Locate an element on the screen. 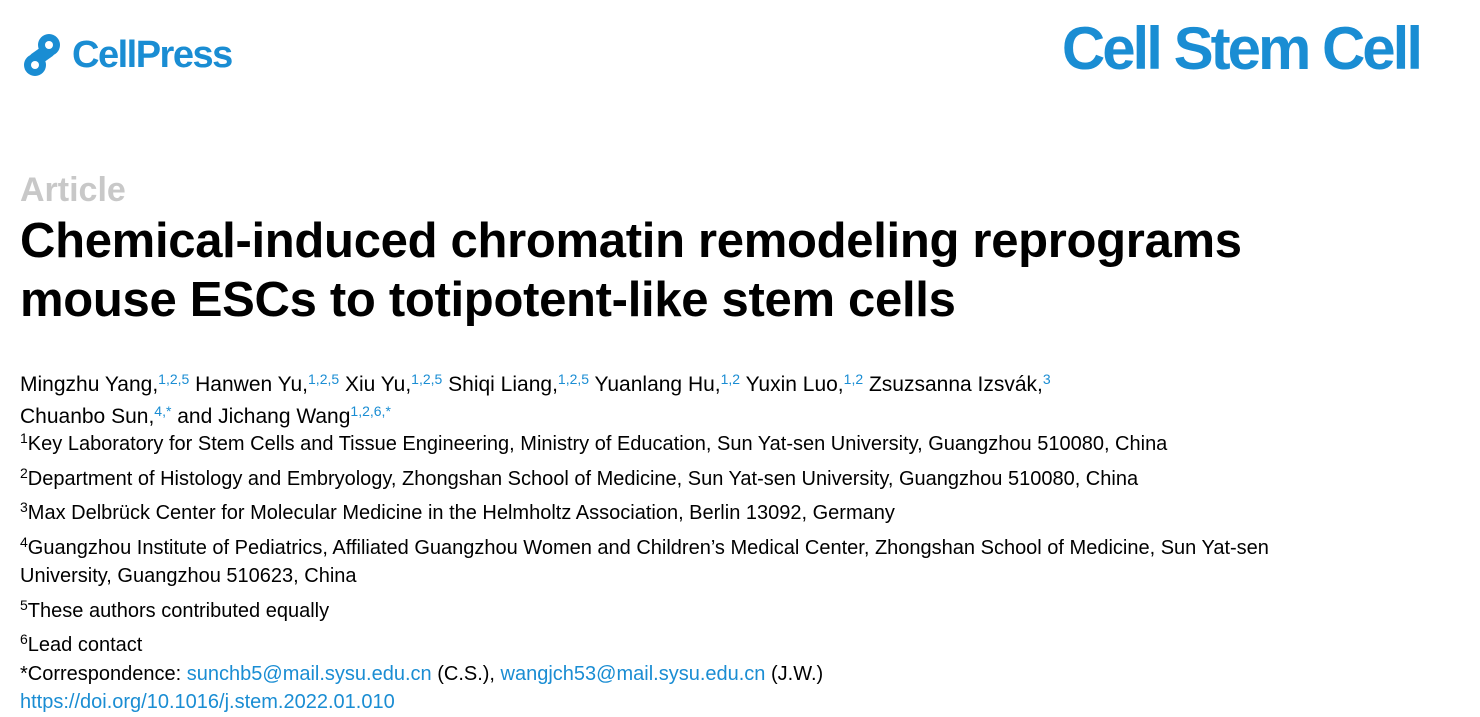 The width and height of the screenshot is (1480, 717). affiliation-number: 5 is located at coordinates (24, 604).